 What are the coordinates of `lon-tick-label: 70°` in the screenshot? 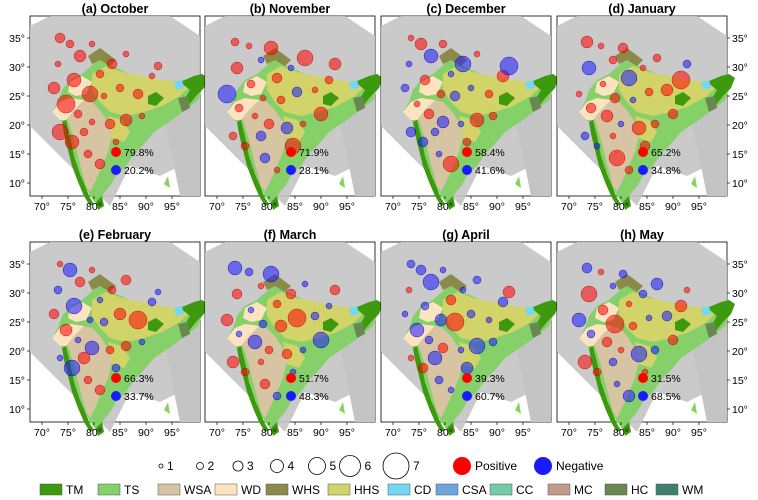 It's located at (42, 207).